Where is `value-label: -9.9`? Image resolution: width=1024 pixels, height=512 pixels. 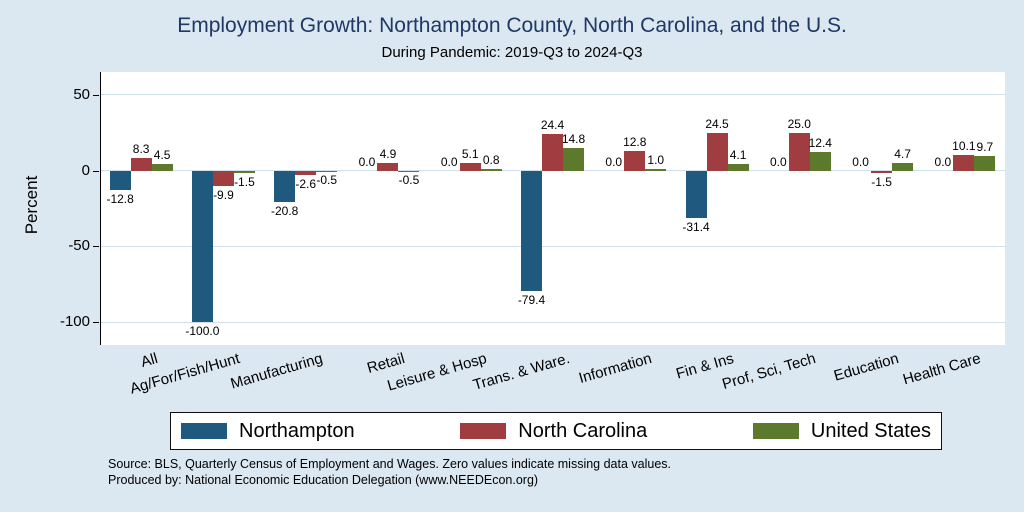 value-label: -9.9 is located at coordinates (223, 194).